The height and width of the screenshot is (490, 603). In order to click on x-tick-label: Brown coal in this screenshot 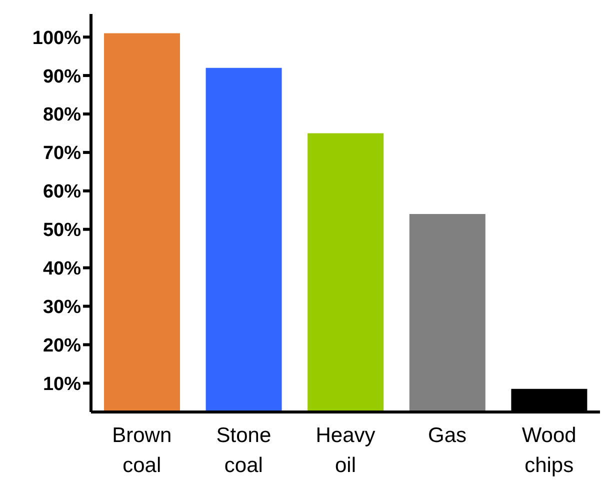, I will do `click(142, 450)`.